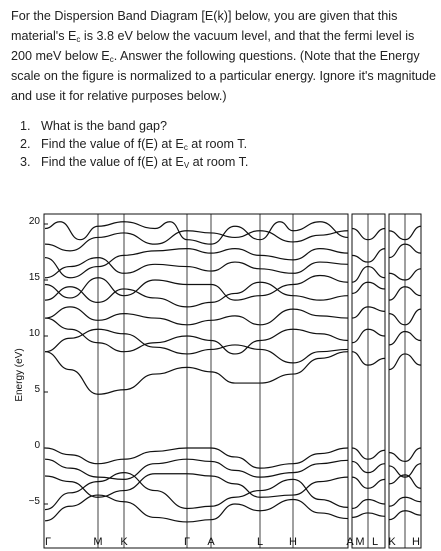  Describe the element at coordinates (111, 59) in the screenshot. I see `ec-subscript-2: c` at that location.